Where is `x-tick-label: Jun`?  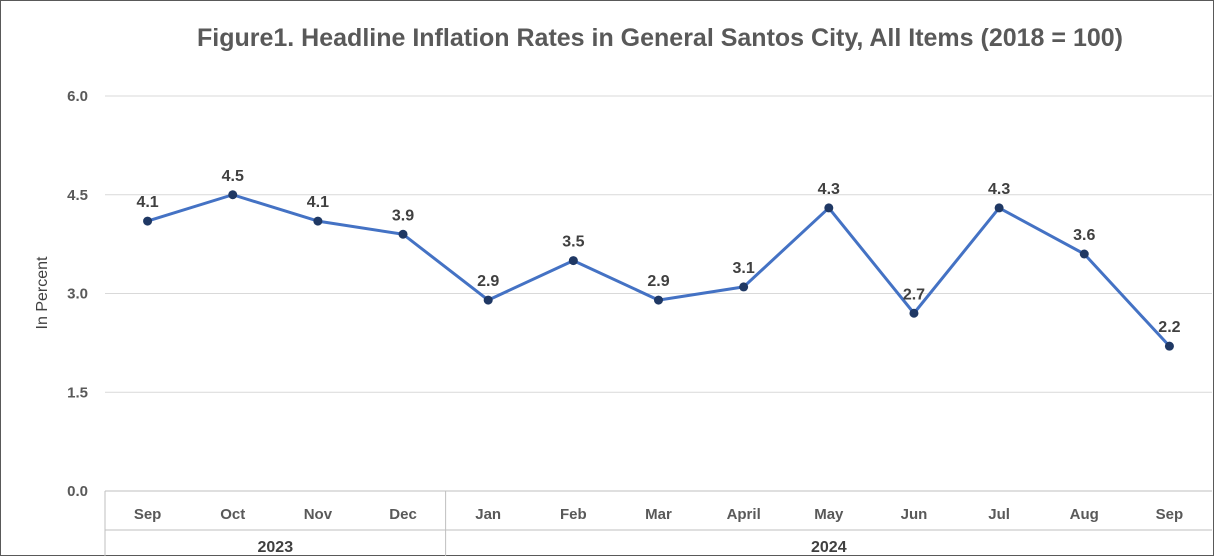 x-tick-label: Jun is located at coordinates (914, 514).